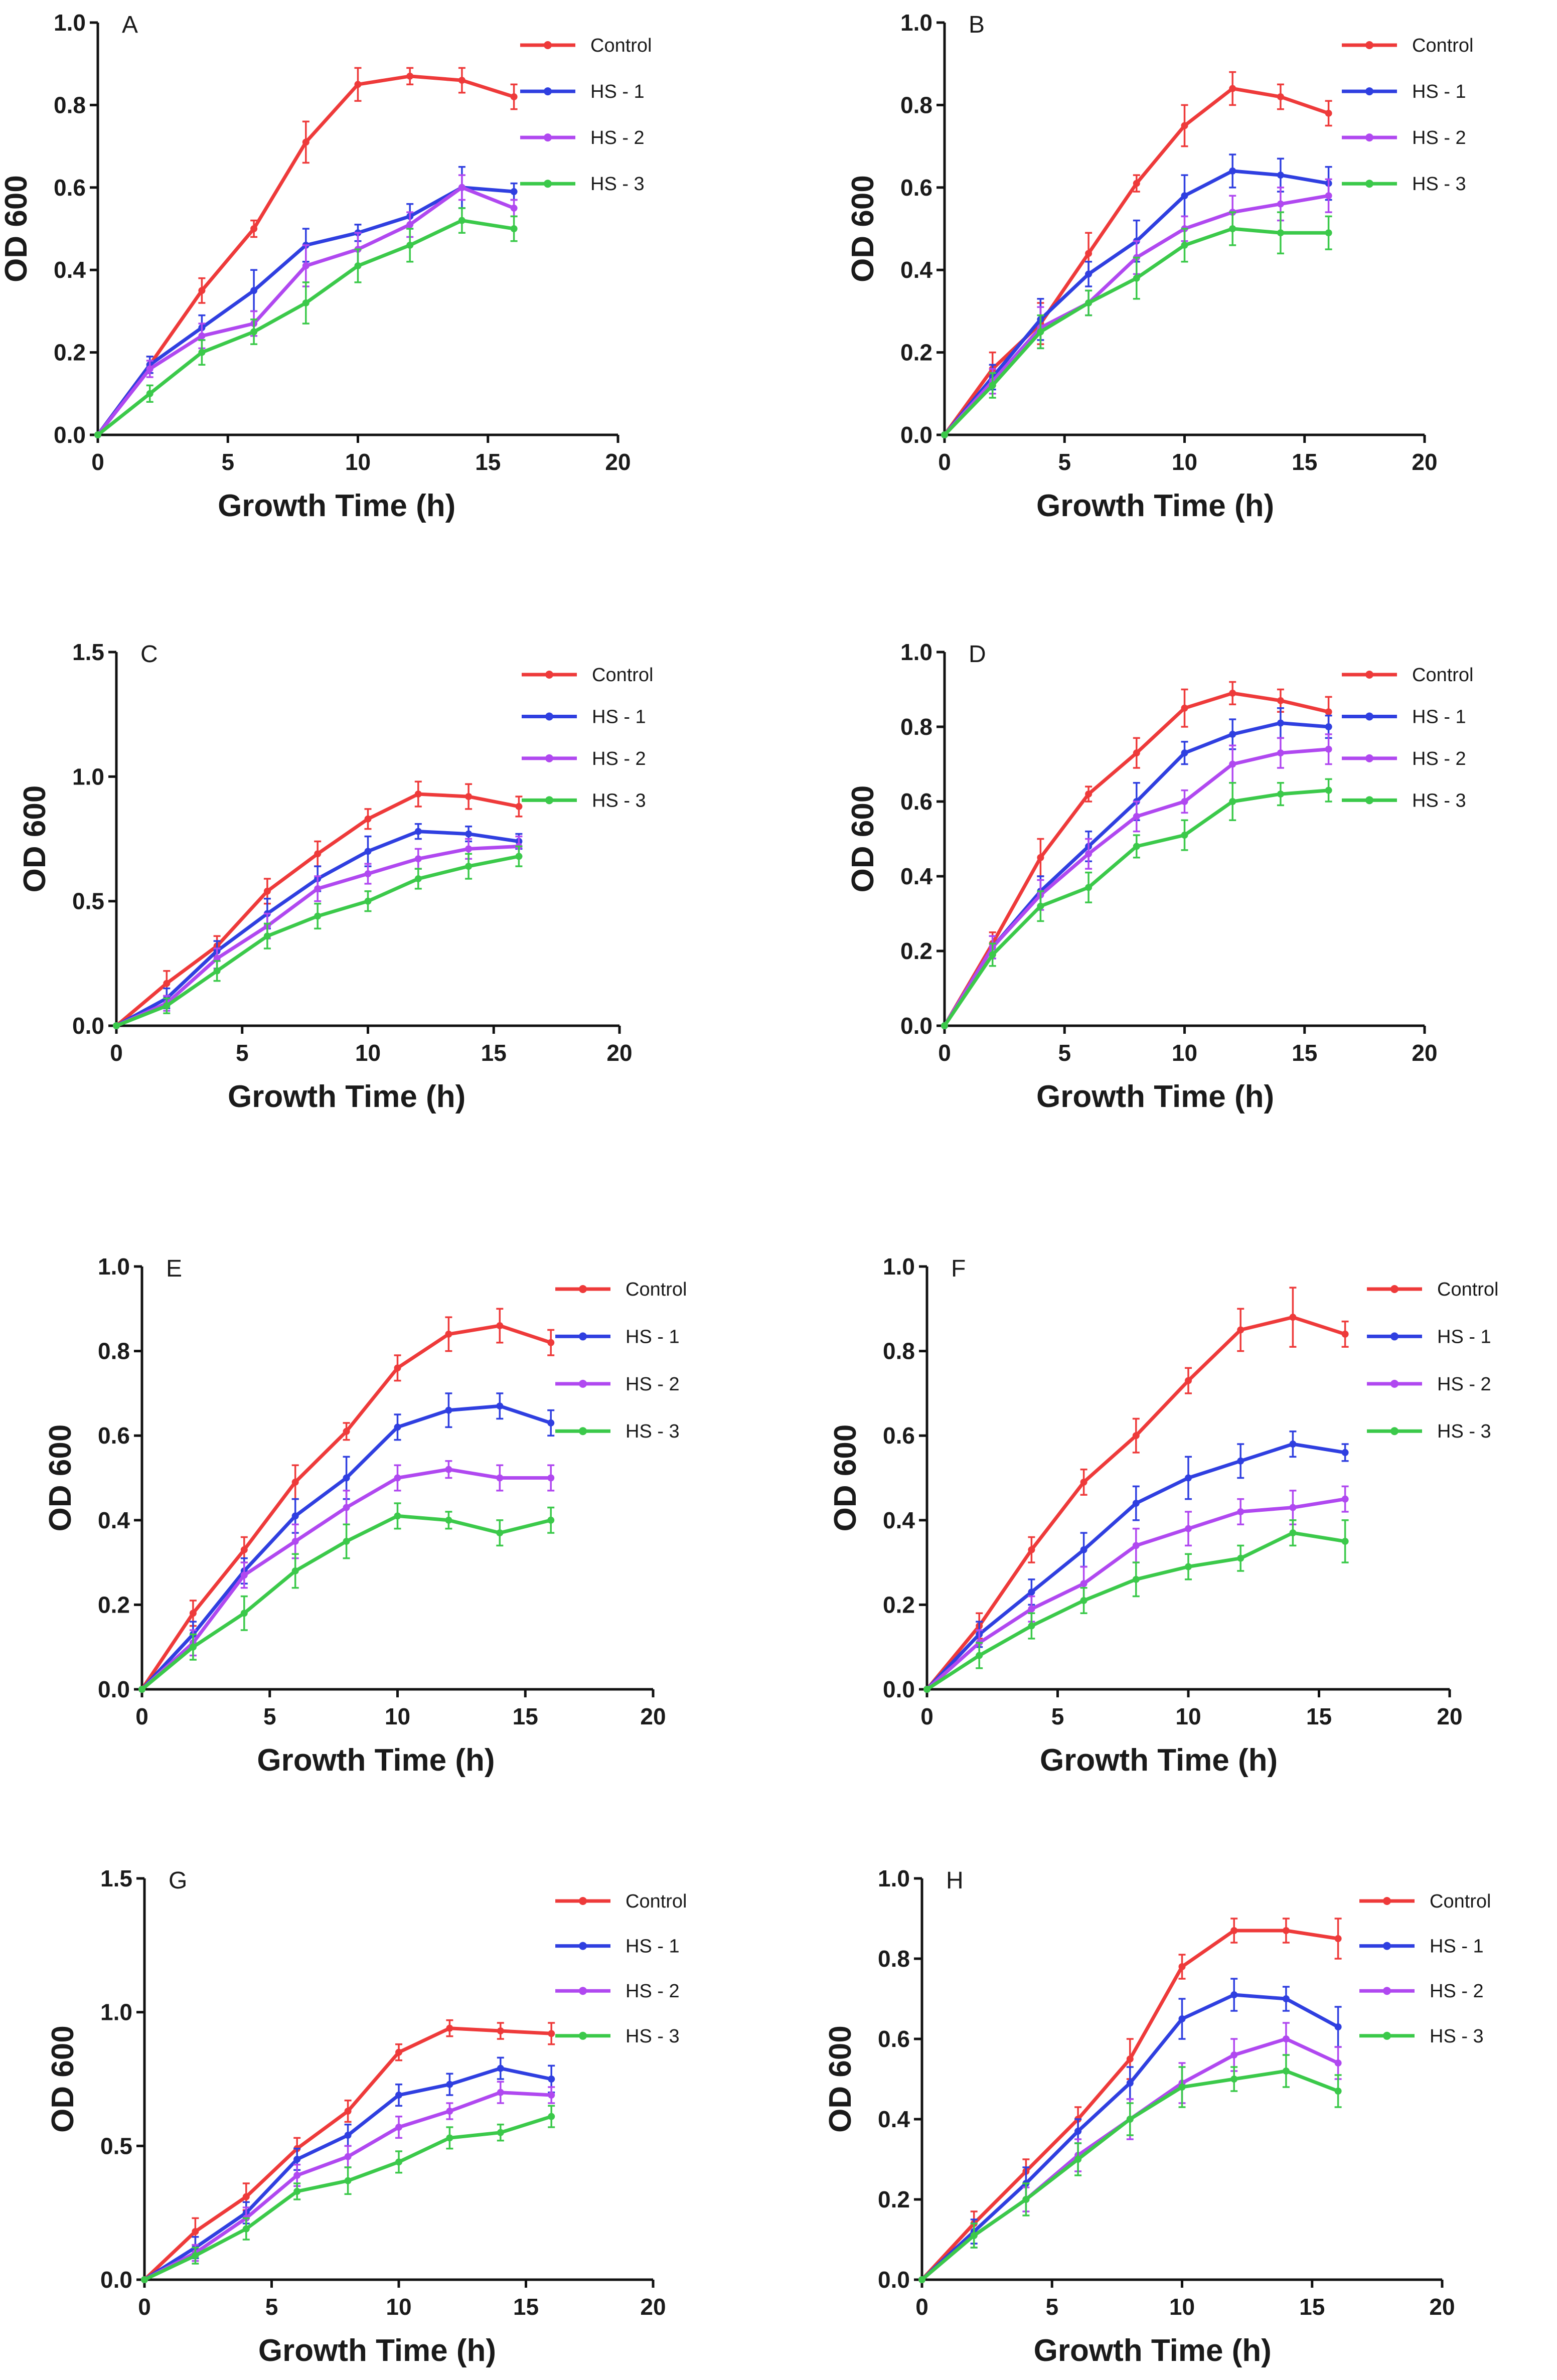  What do you see at coordinates (899, 1689) in the screenshot?
I see `y-tick-label: 0.0` at bounding box center [899, 1689].